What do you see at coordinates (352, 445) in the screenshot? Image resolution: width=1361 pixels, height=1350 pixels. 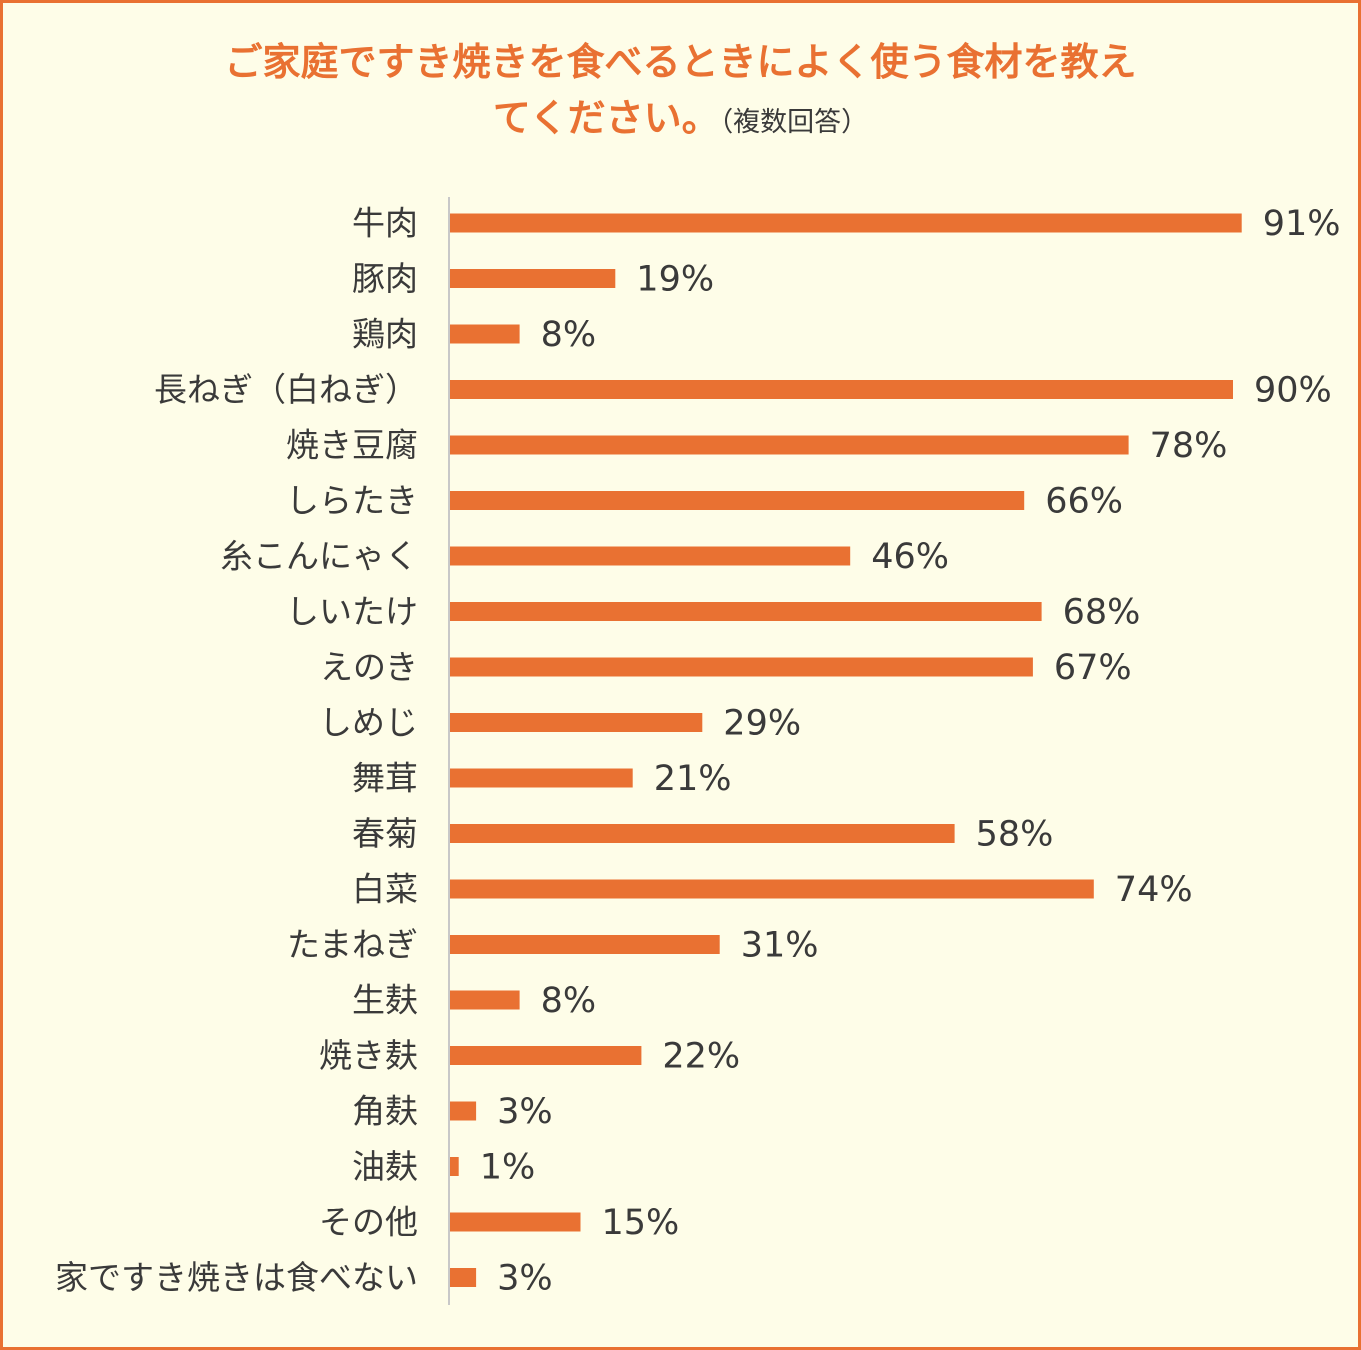 I see `category-label: 焼き豆腐` at bounding box center [352, 445].